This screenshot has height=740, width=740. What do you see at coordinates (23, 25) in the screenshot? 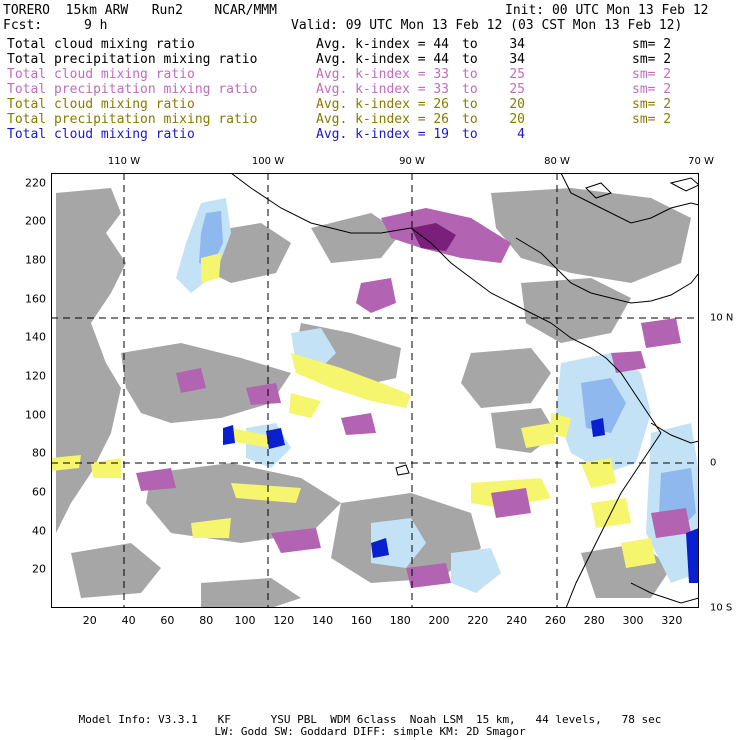
I see `fcst-label: Fcst:` at bounding box center [23, 25].